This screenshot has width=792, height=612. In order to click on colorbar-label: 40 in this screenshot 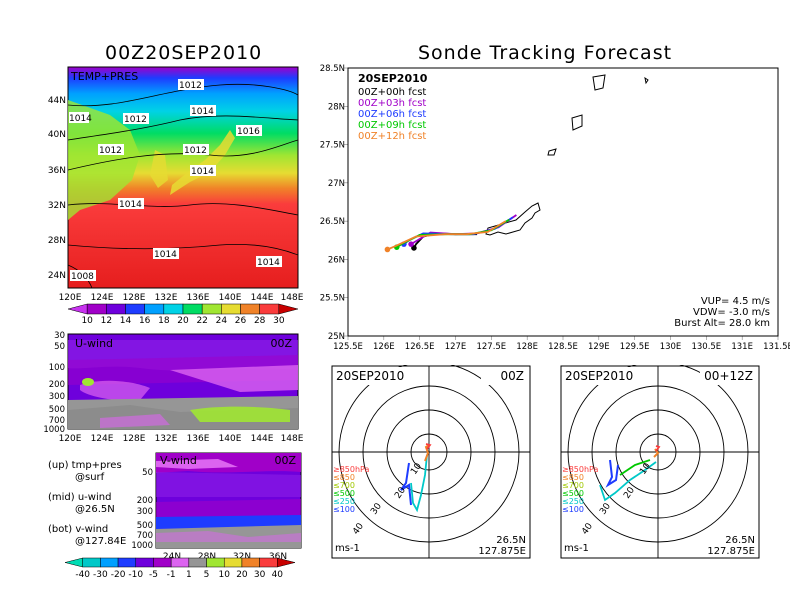, I will do `click(278, 575)`.